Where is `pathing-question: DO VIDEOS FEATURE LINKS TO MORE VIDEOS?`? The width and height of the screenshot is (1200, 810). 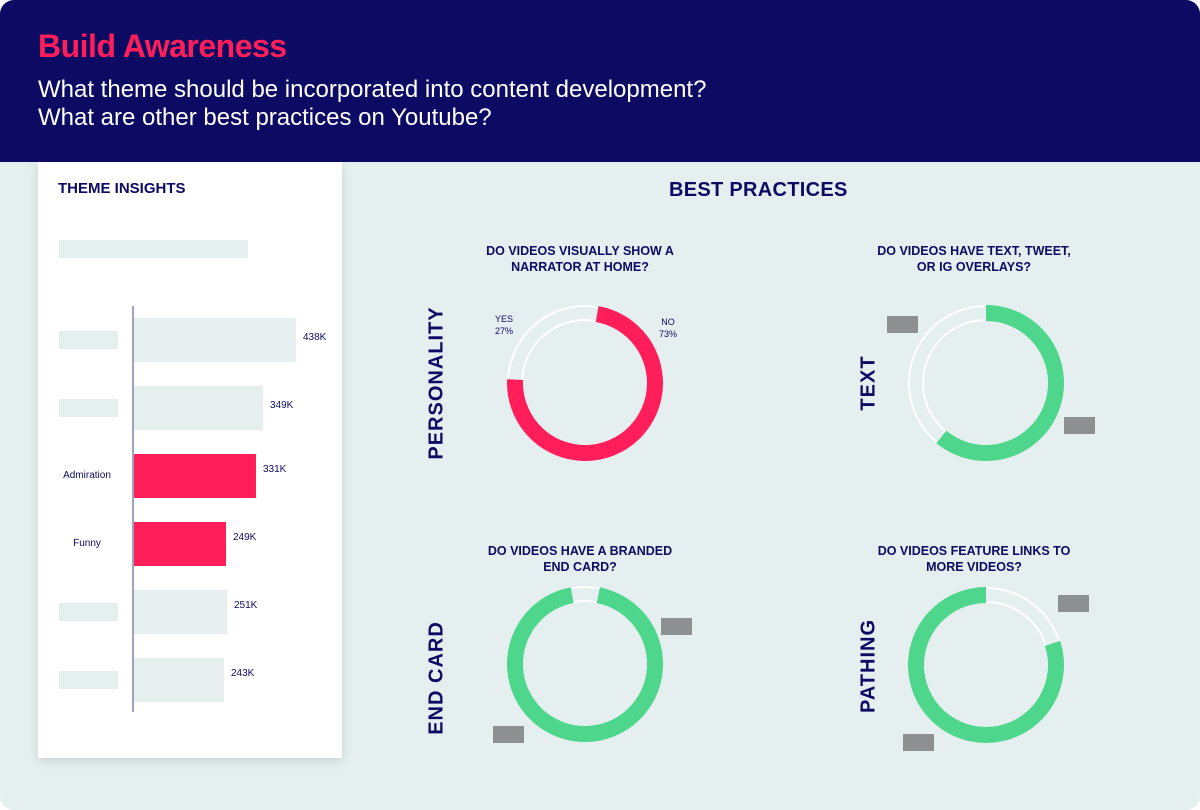
pathing-question: DO VIDEOS FEATURE LINKS TO MORE VIDEOS? is located at coordinates (974, 559).